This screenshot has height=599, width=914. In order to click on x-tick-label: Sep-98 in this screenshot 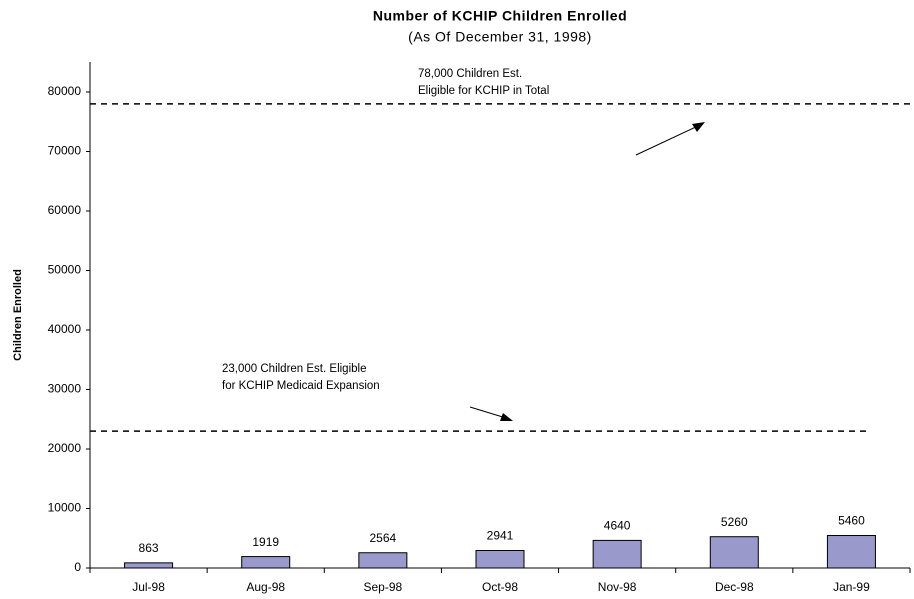, I will do `click(383, 587)`.